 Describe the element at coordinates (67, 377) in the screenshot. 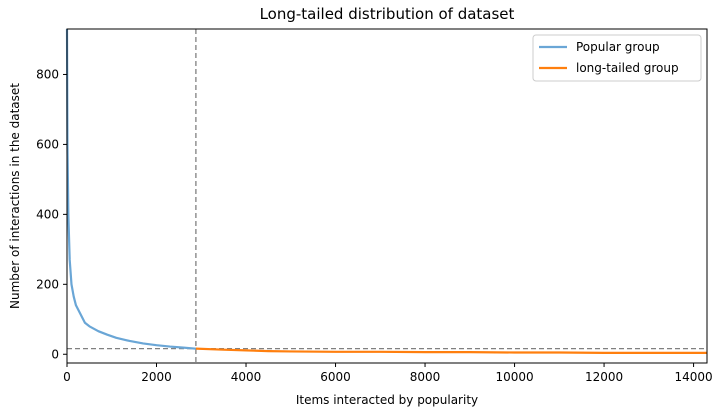

I see `x-tick-label: 0` at that location.